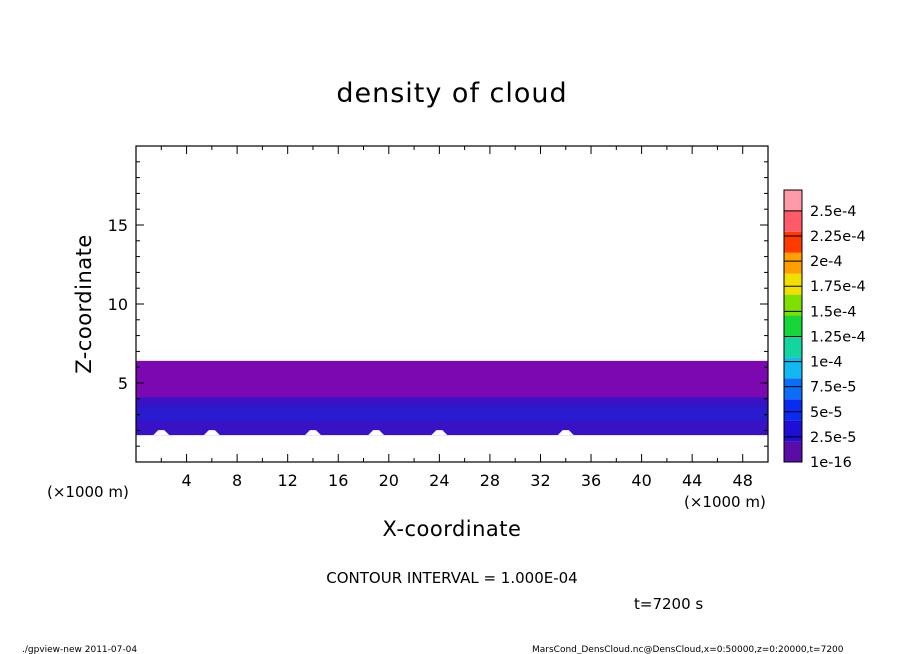  Describe the element at coordinates (826, 363) in the screenshot. I see `colorbar-label: 1e-4` at that location.